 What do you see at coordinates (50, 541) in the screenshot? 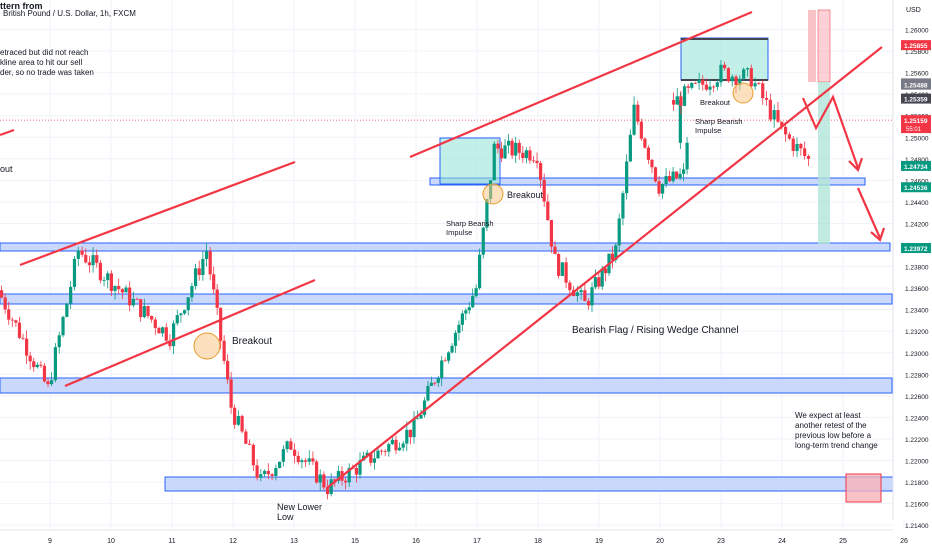
I see `time-tick: 9` at bounding box center [50, 541].